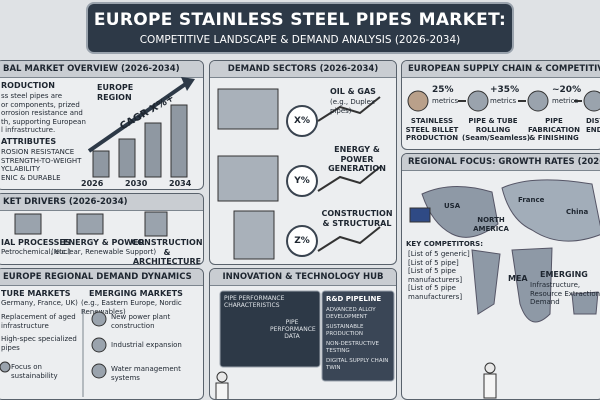  I want to click on sector-label: ENERGY & POWER GENERATION, so click(357, 159).